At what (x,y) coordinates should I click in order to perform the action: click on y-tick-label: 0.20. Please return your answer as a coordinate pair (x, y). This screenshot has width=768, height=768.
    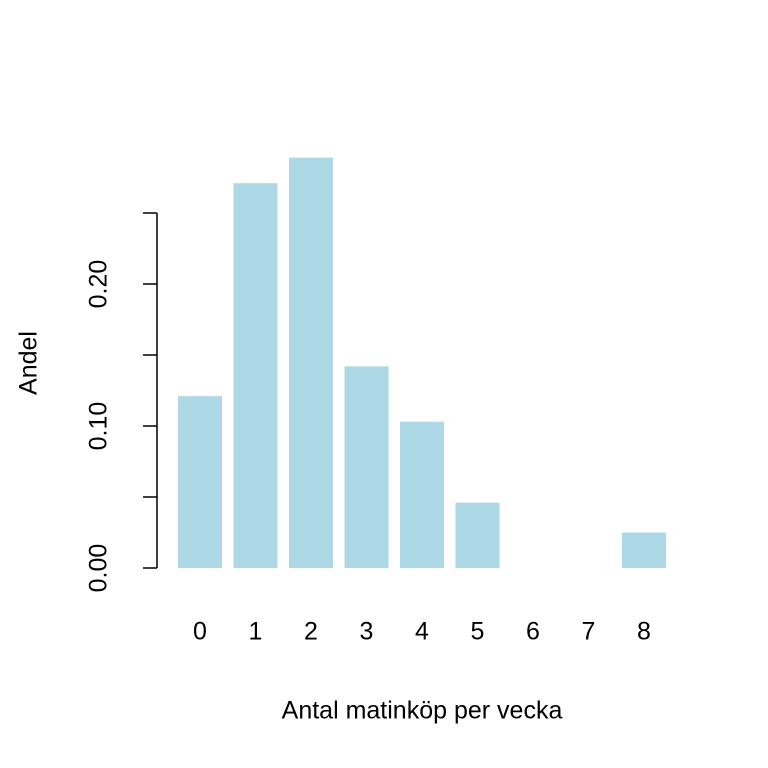
    Looking at the image, I should click on (99, 284).